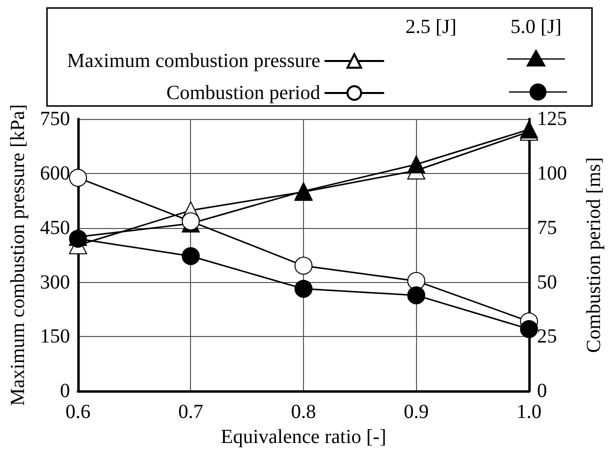 The image size is (612, 452). What do you see at coordinates (416, 412) in the screenshot?
I see `x-tick-label: 0.9` at bounding box center [416, 412].